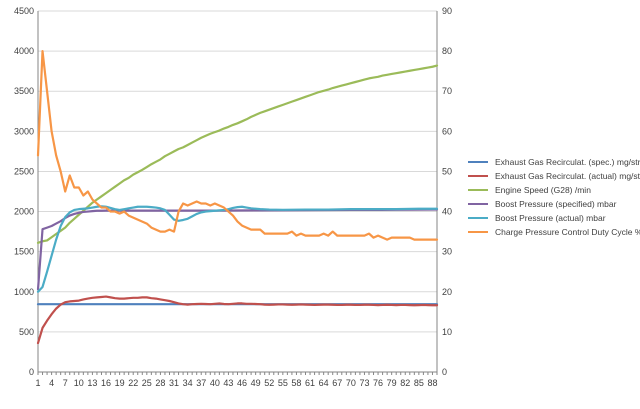 The width and height of the screenshot is (640, 409). I want to click on y2-tick-label: 20, so click(447, 292).